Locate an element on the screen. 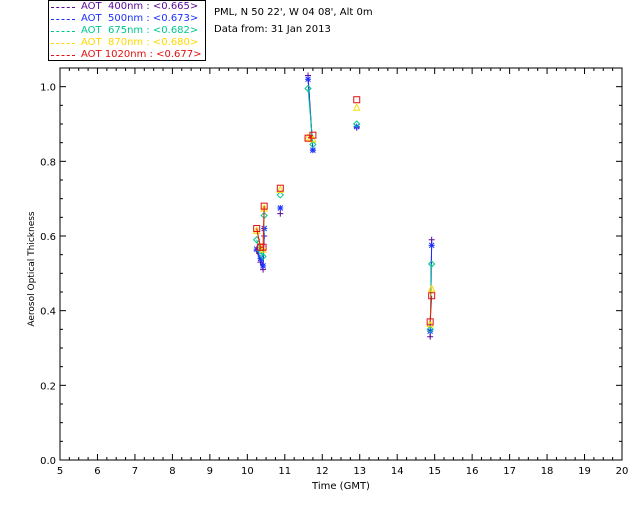  legend-label: AOT 1020nm : <0.677> is located at coordinates (141, 54).